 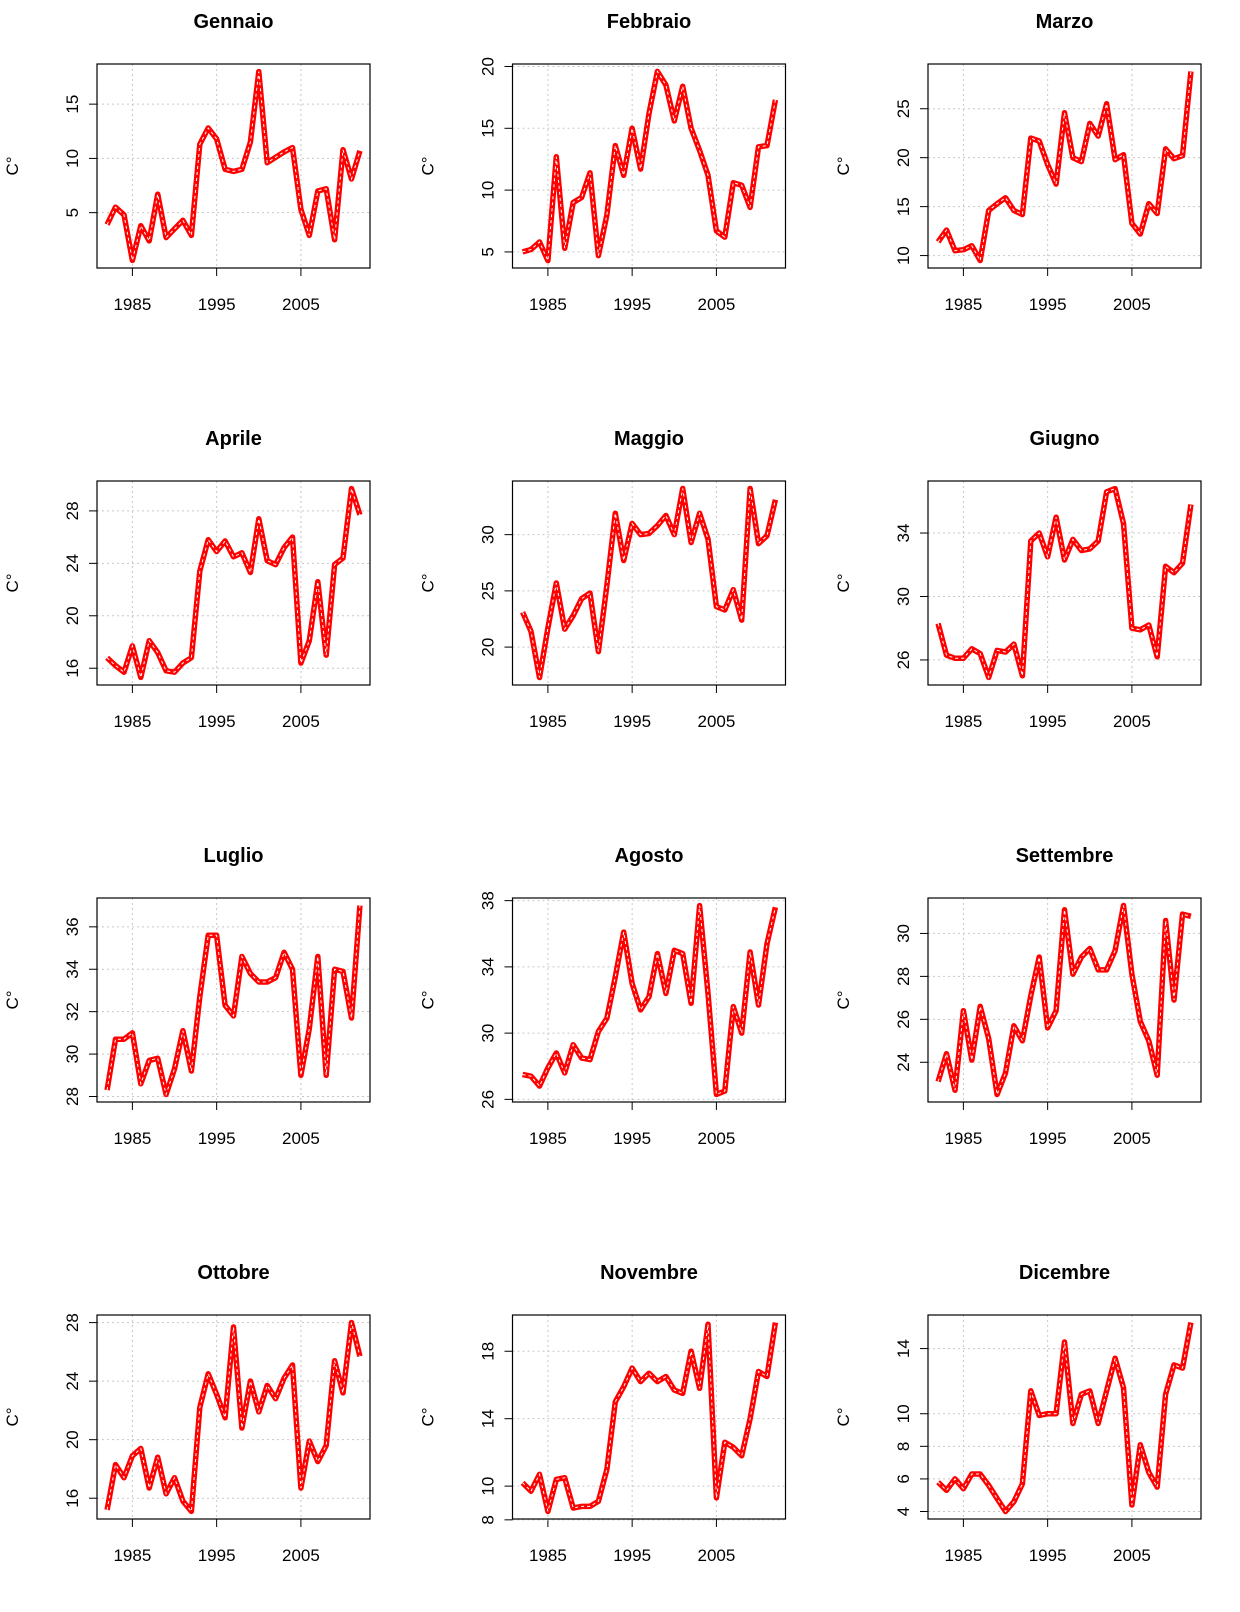 I want to click on panel: Novembre C° 1985 1995 2005 8 10 14 18, so click(x=603, y=1413).